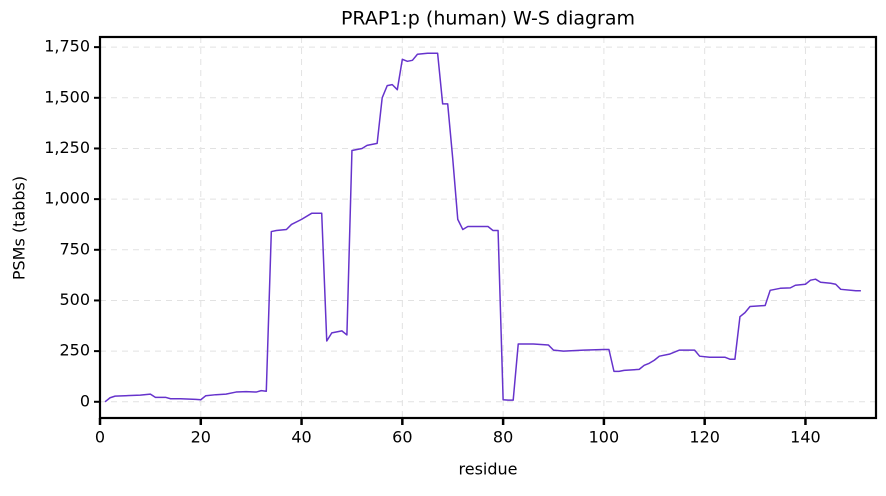 The height and width of the screenshot is (496, 886). What do you see at coordinates (402, 437) in the screenshot?
I see `x-tick-label: 60` at bounding box center [402, 437].